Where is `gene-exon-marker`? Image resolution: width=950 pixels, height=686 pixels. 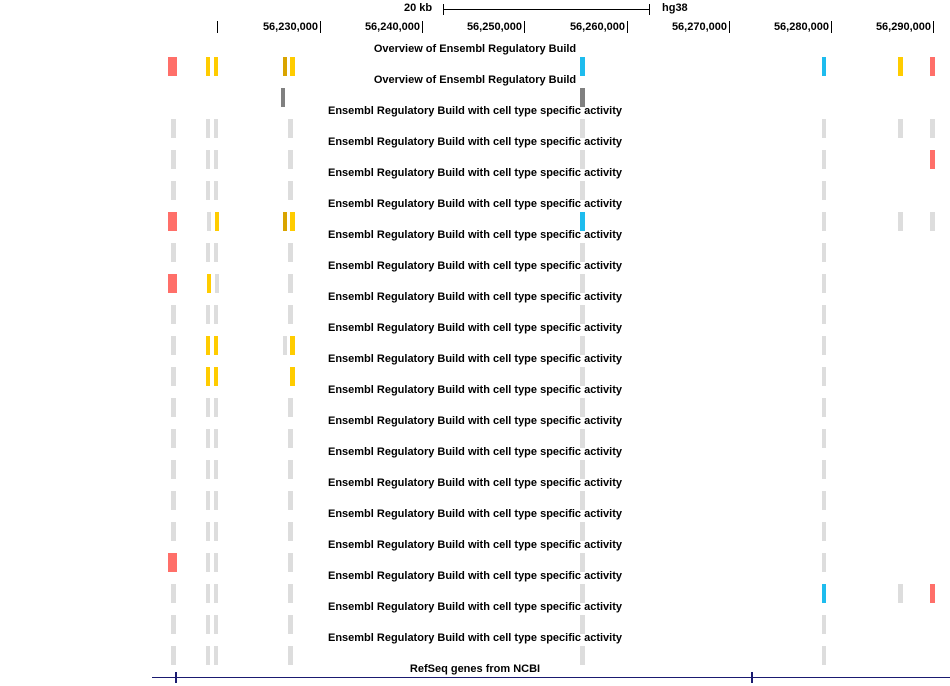
gene-exon-marker is located at coordinates (176, 677).